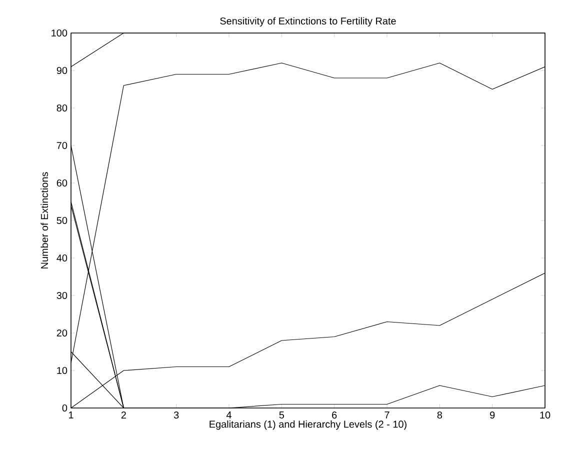  I want to click on x-tick-label: 3, so click(176, 415).